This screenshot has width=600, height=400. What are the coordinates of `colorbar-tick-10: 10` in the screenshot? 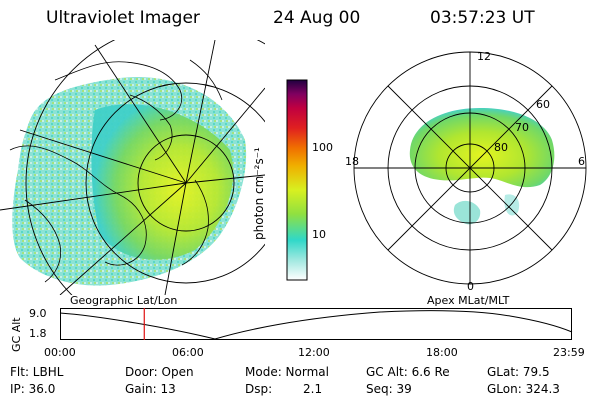 It's located at (319, 234).